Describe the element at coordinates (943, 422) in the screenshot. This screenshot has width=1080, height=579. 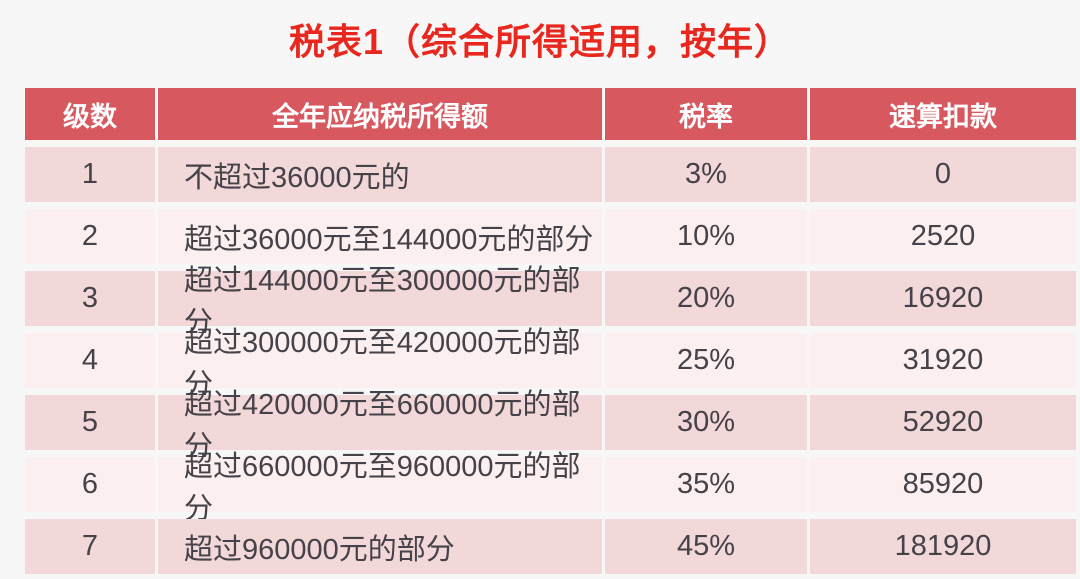
I see `cell-deduction: 52920` at that location.